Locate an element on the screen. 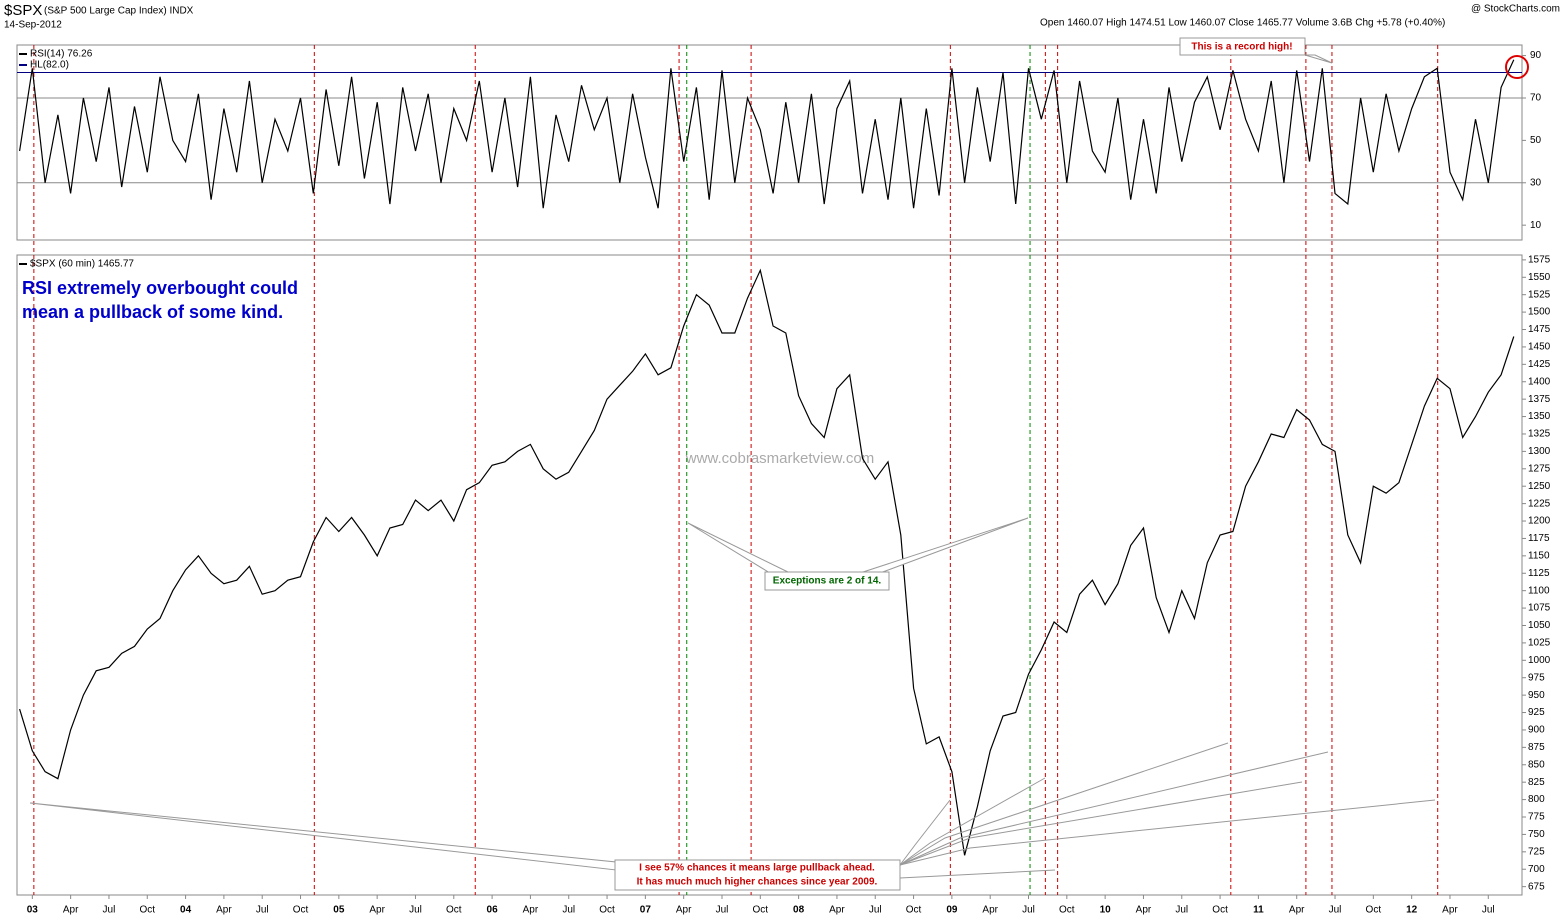 The height and width of the screenshot is (919, 1565). y-tick-label: 1275 is located at coordinates (1539, 468).